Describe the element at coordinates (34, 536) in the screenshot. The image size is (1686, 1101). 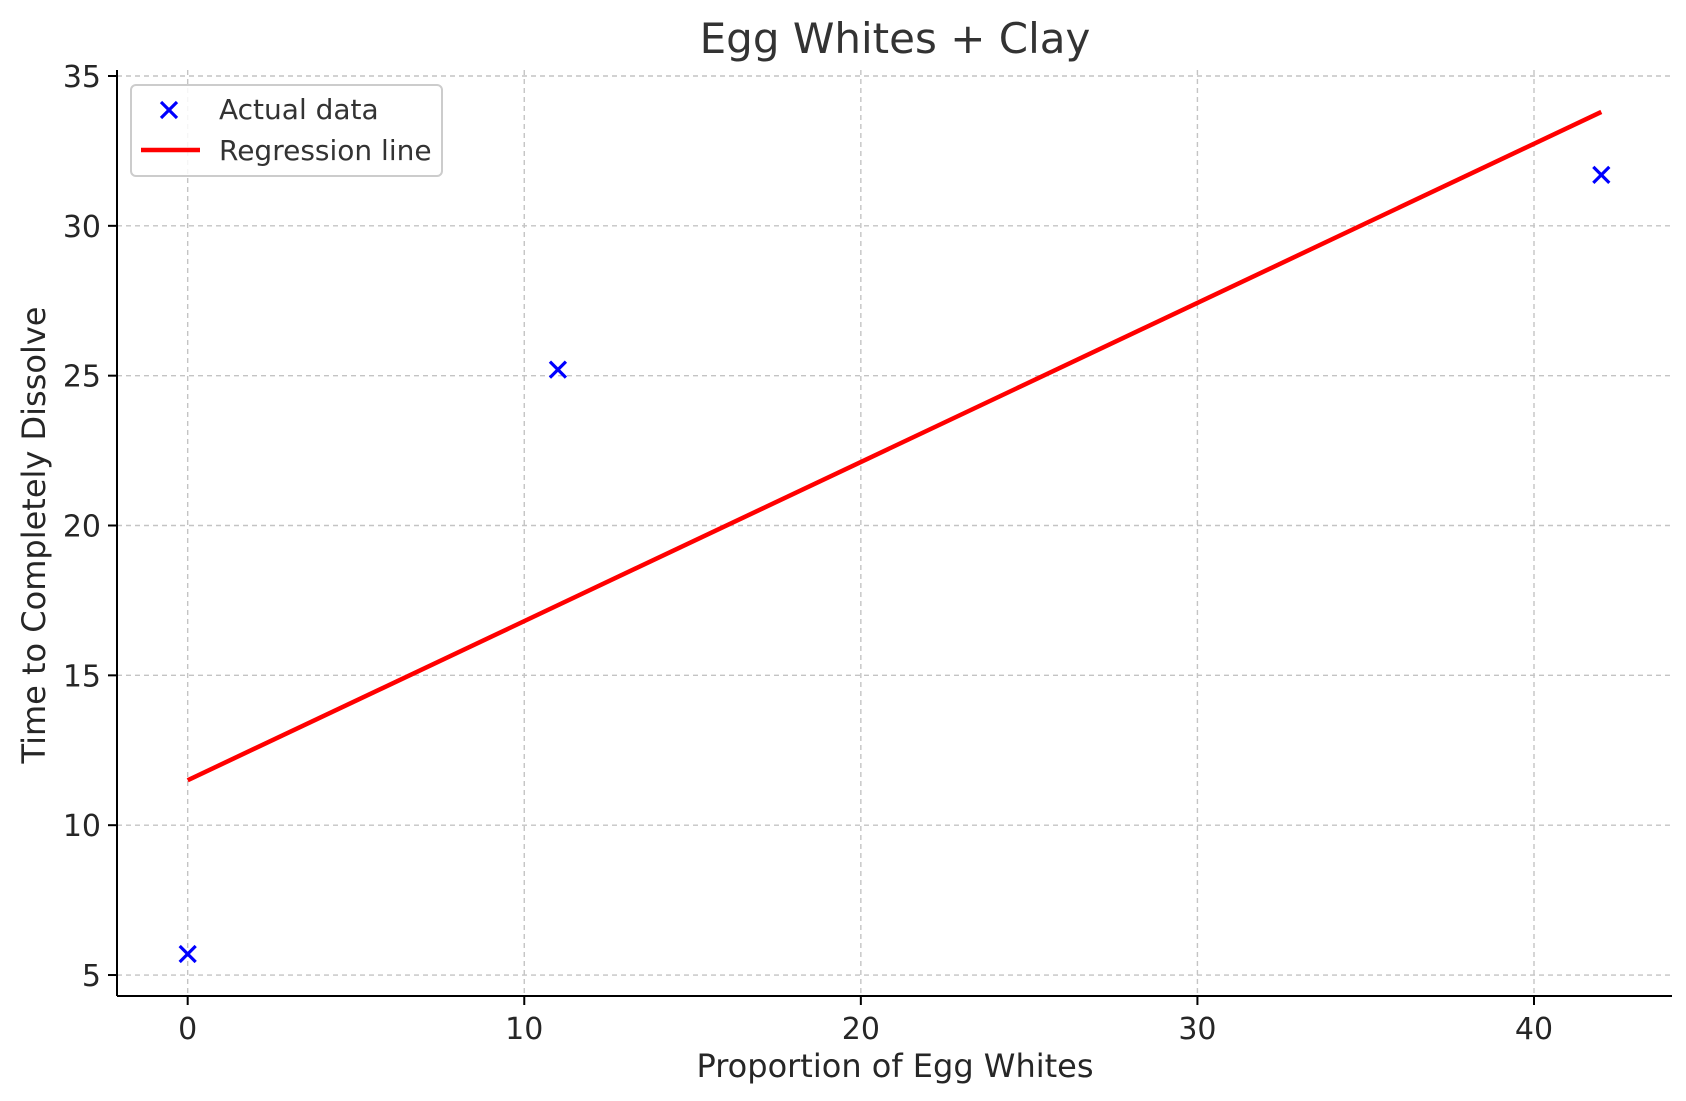
I see `y-axis-label: Time to Completely Dissolve` at that location.